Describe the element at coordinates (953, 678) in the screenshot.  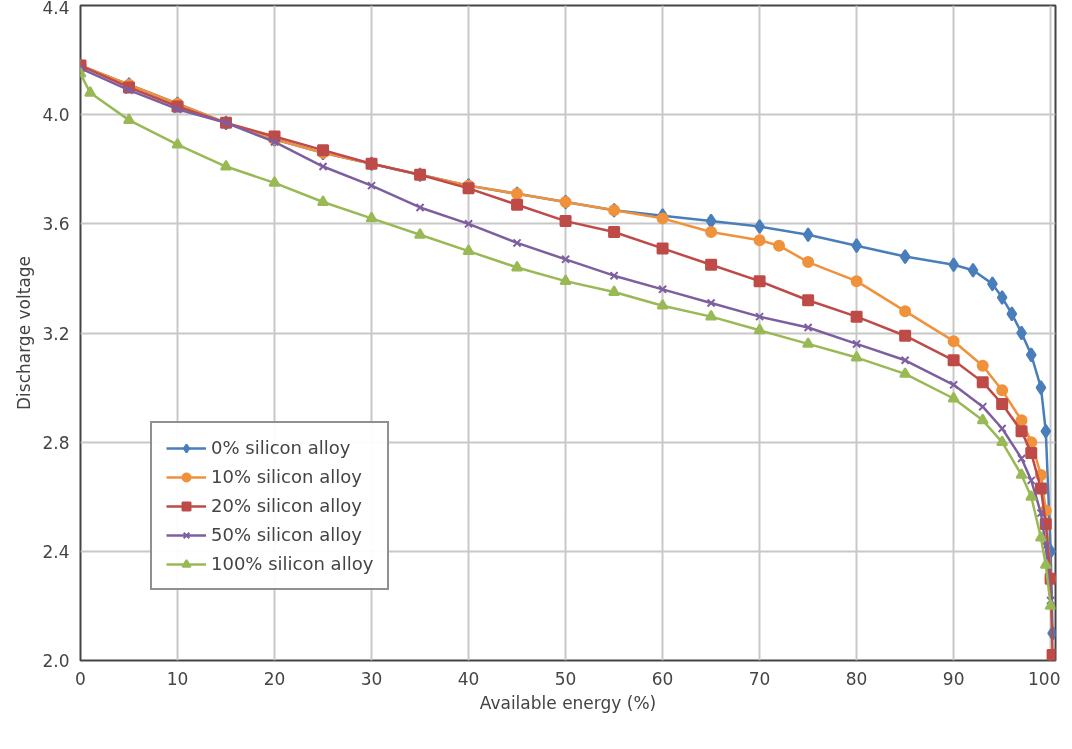
I see `x-tick-label: 90` at that location.